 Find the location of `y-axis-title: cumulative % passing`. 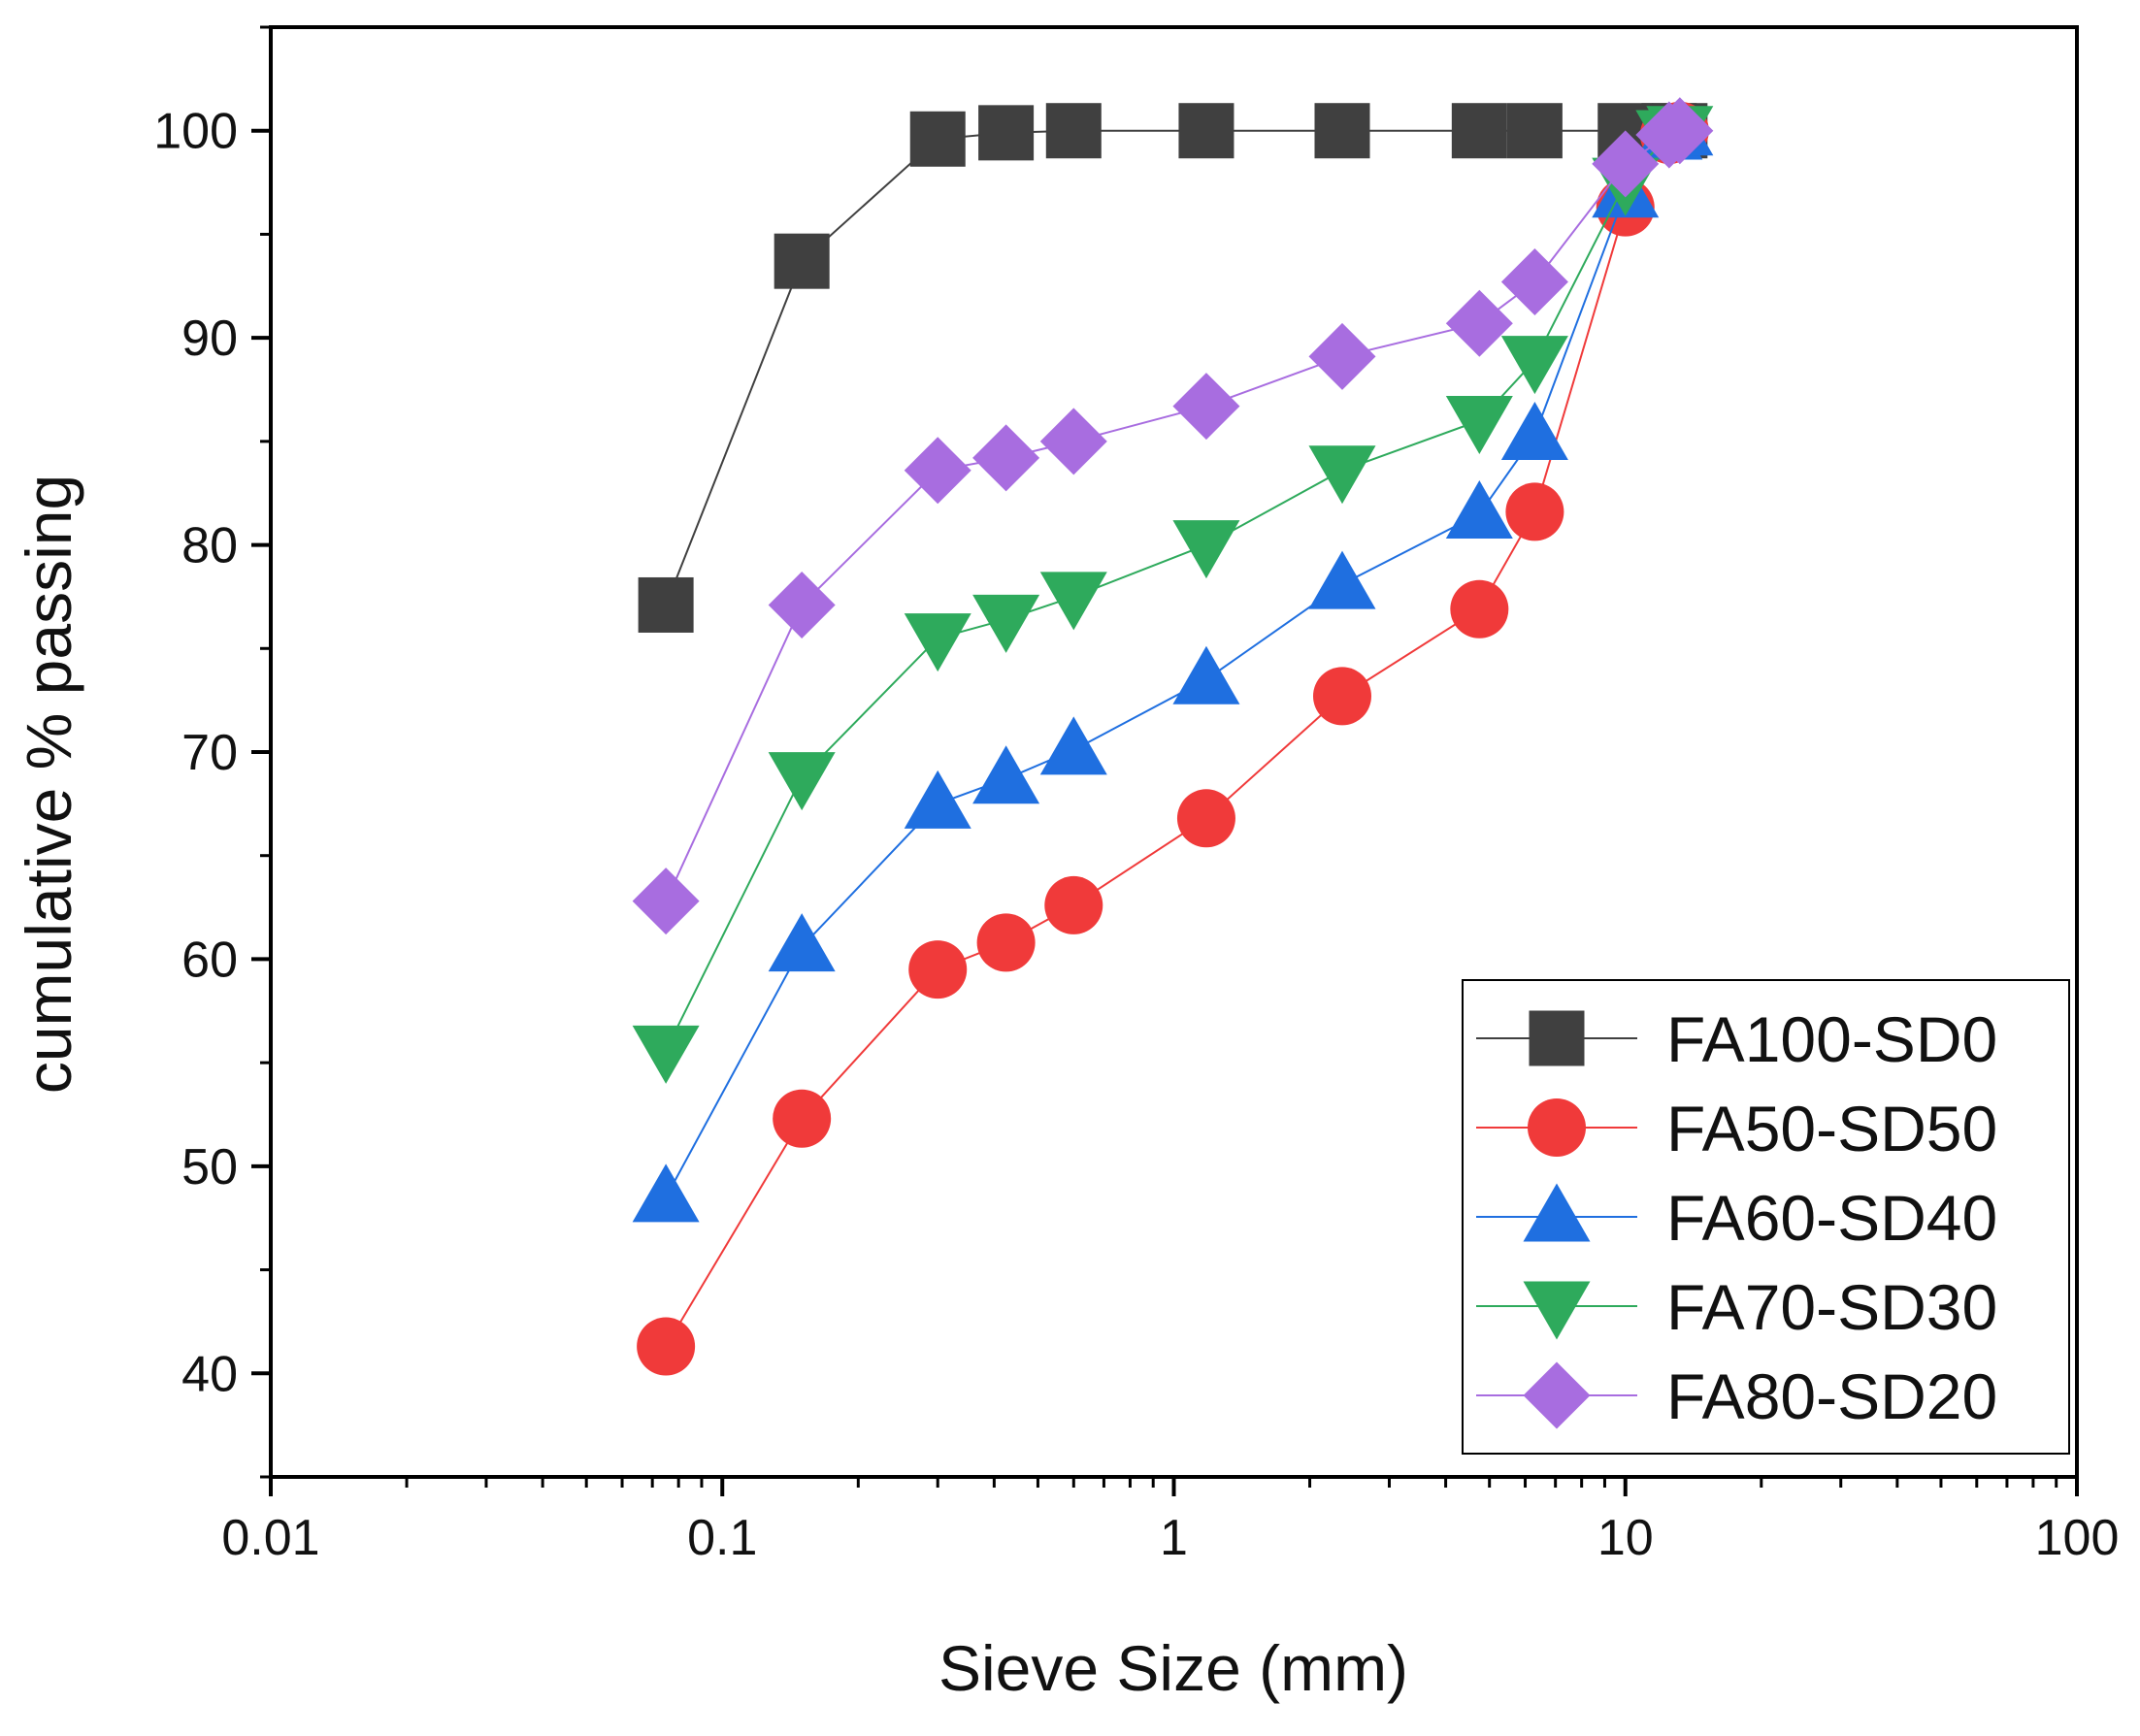

y-axis-title: cumulative % passing is located at coordinates (48, 784).